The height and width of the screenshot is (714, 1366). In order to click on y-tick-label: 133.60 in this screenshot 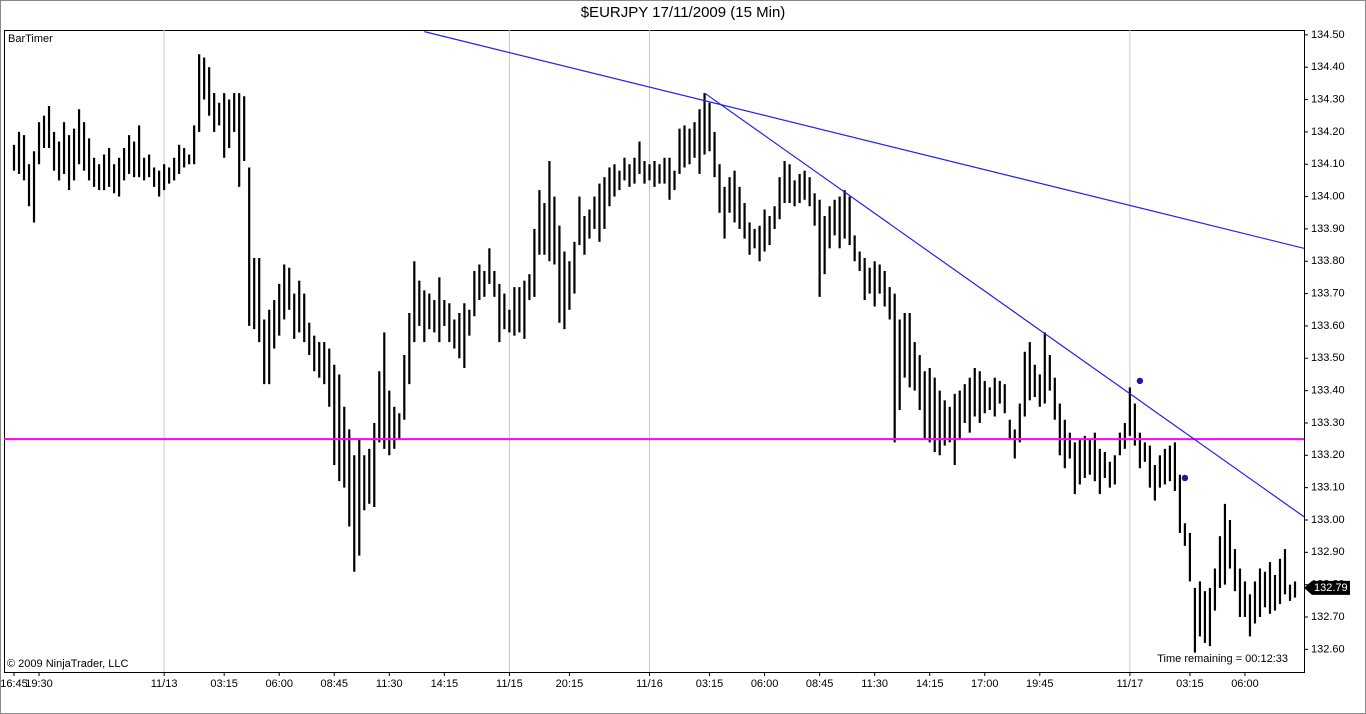, I will do `click(1328, 326)`.